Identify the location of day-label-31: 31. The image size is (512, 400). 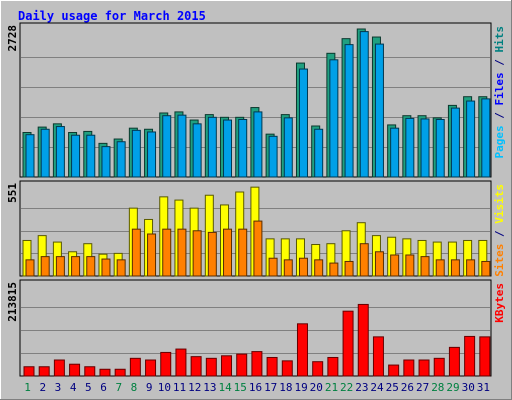
(483, 387).